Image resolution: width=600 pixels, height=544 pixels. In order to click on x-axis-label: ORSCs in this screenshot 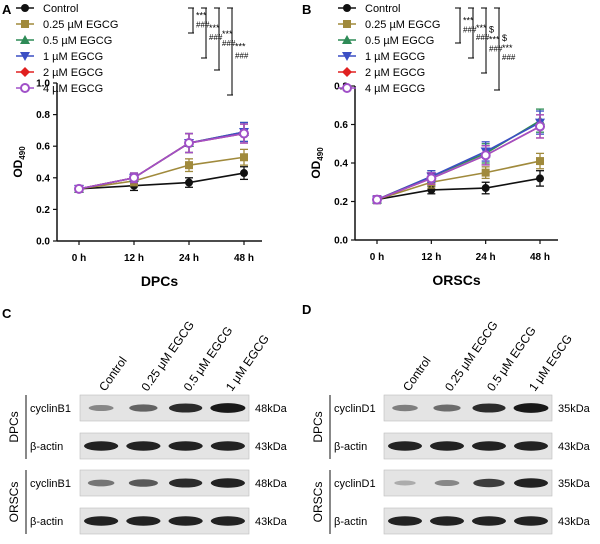, I will do `click(456, 280)`.